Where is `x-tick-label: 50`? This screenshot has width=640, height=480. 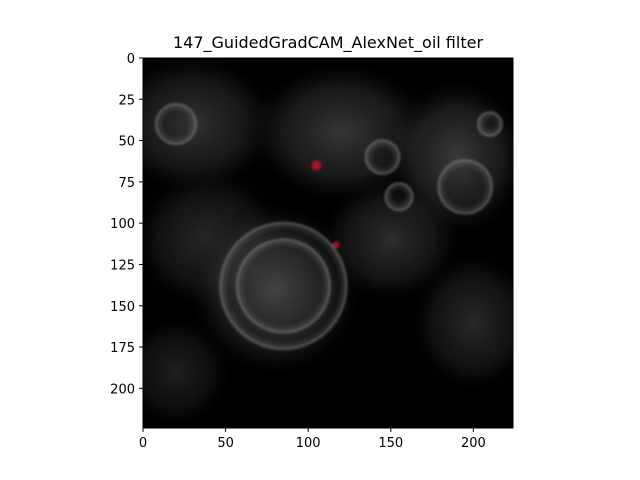
x-tick-label: 50 is located at coordinates (225, 443).